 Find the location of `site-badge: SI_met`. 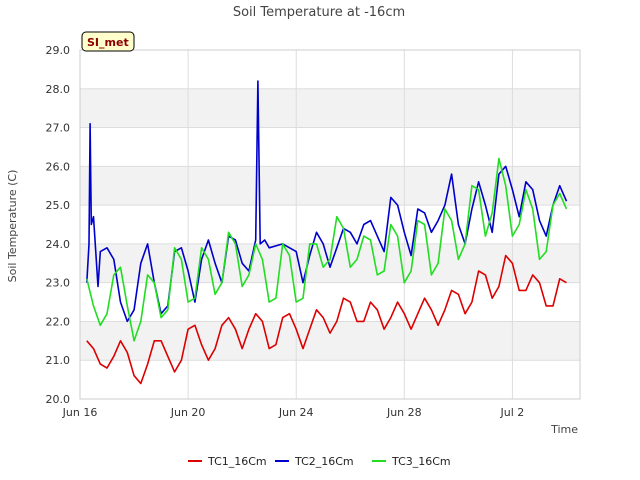

site-badge: SI_met is located at coordinates (108, 41).